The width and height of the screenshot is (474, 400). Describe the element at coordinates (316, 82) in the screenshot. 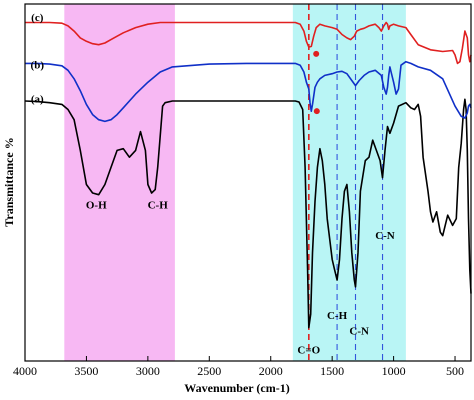

I see `peak-markers` at that location.